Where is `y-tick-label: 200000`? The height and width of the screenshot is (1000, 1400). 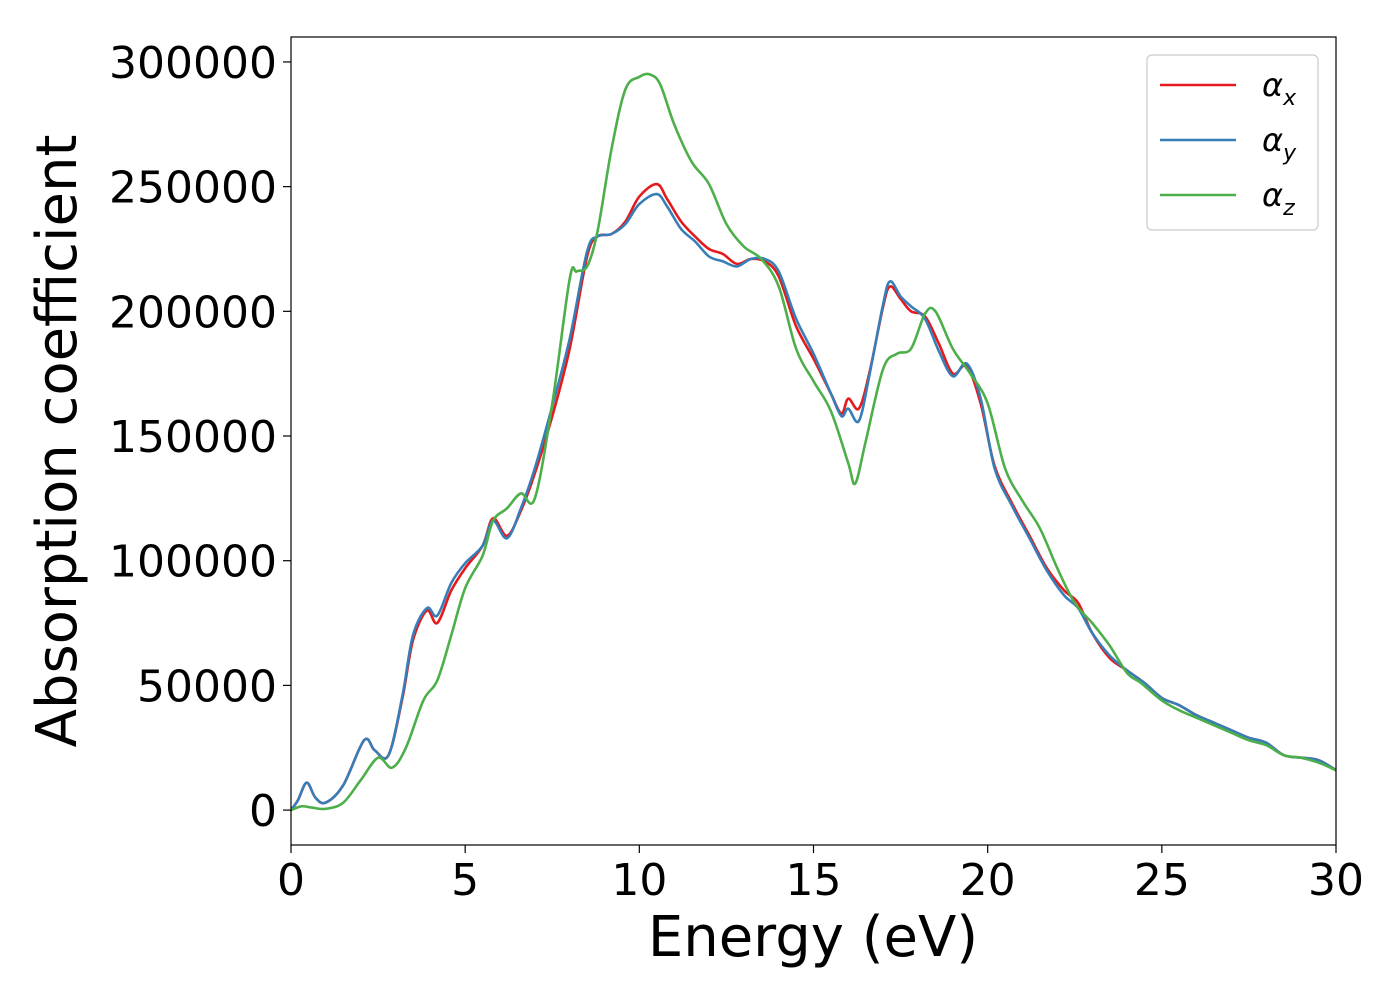
y-tick-label: 200000 is located at coordinates (193, 312).